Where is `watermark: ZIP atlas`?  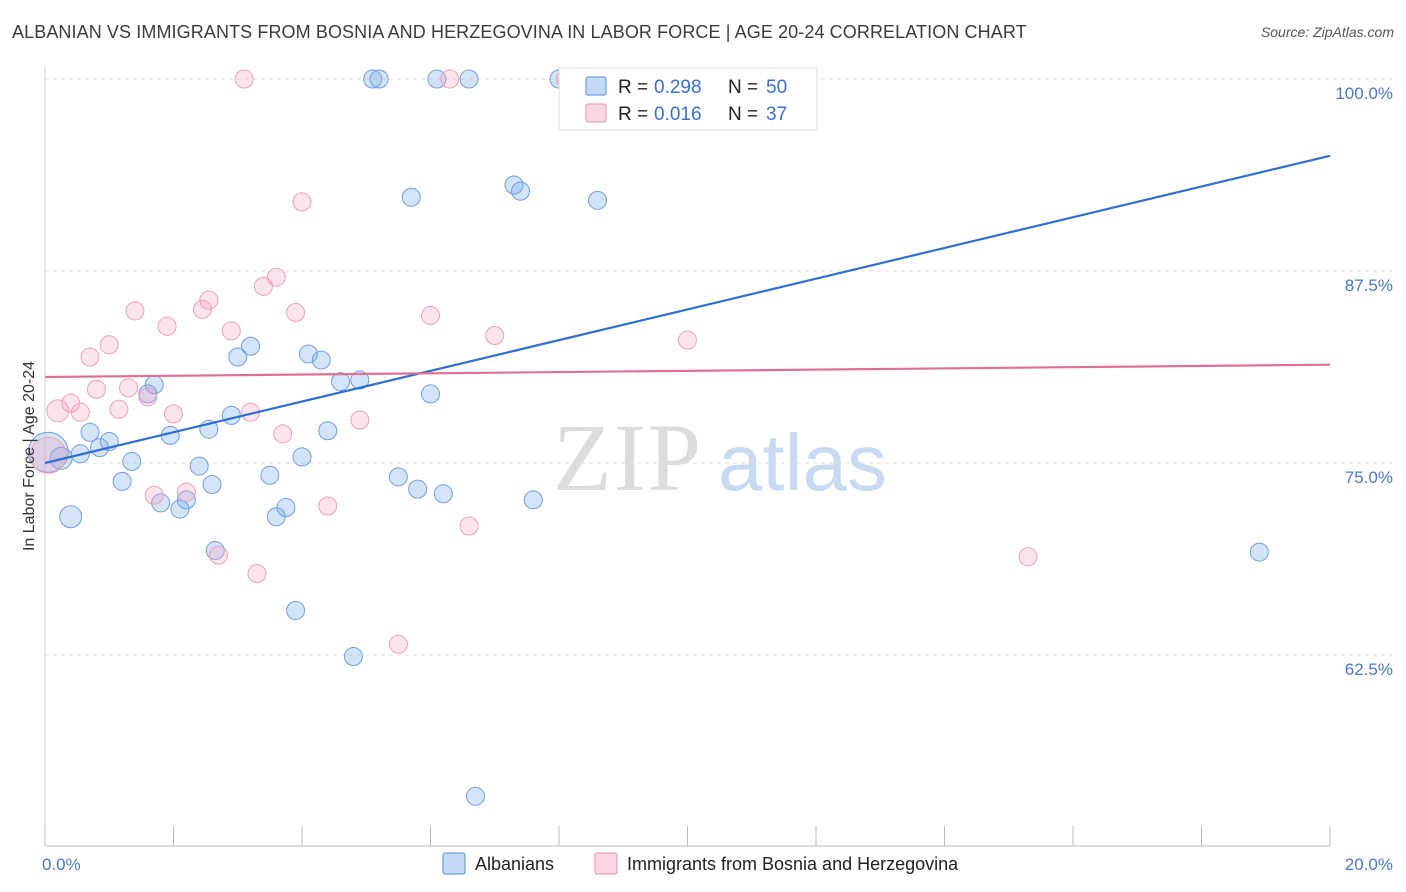 watermark: ZIP atlas is located at coordinates (720, 457).